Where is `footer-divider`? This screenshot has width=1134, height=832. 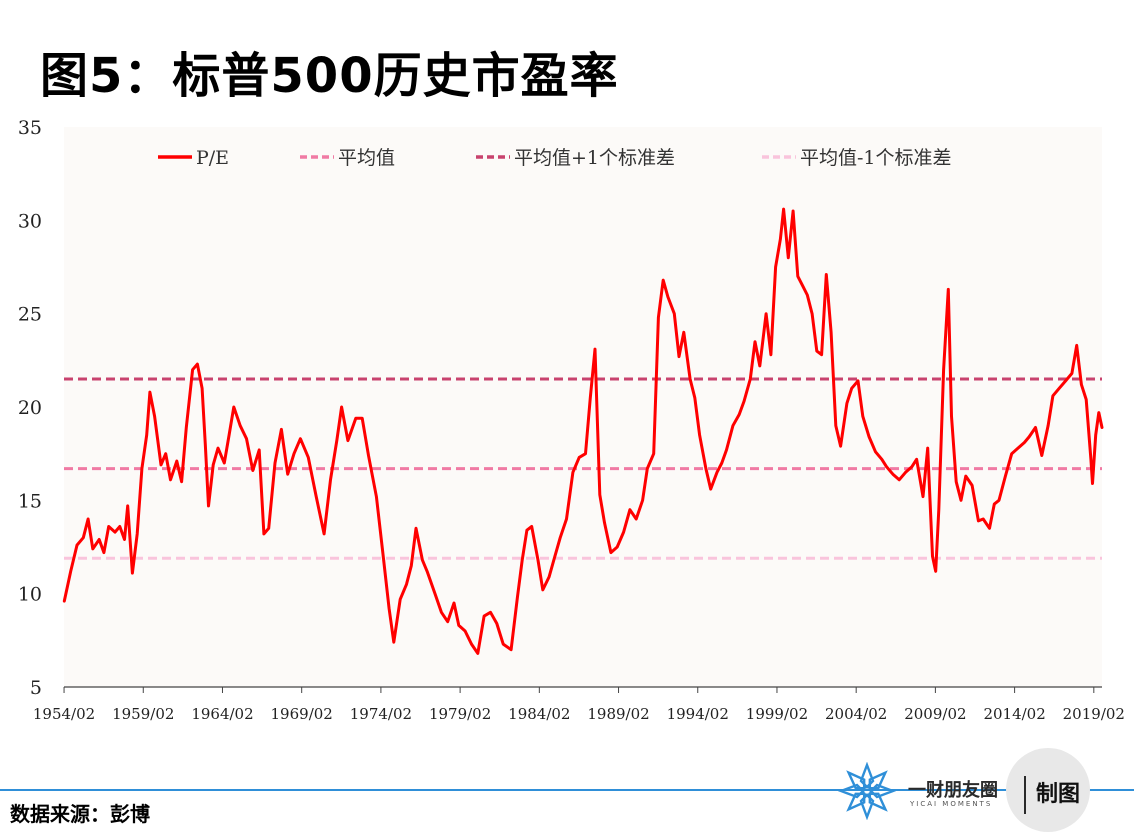
footer-divider is located at coordinates (567, 790).